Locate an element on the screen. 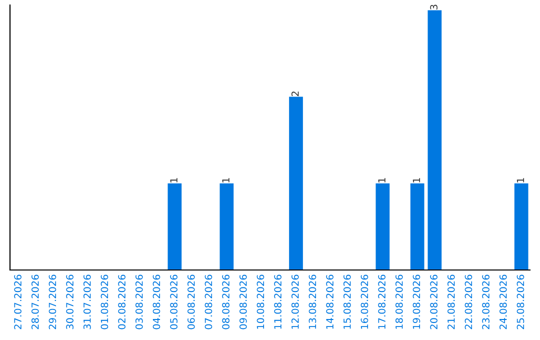  x-tick-label: 11.08.2026 is located at coordinates (278, 301).